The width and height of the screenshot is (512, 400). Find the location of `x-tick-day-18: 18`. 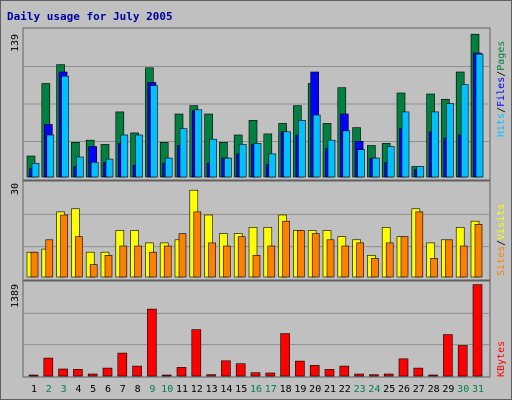

x-tick-day-18: 18 is located at coordinates (286, 389).